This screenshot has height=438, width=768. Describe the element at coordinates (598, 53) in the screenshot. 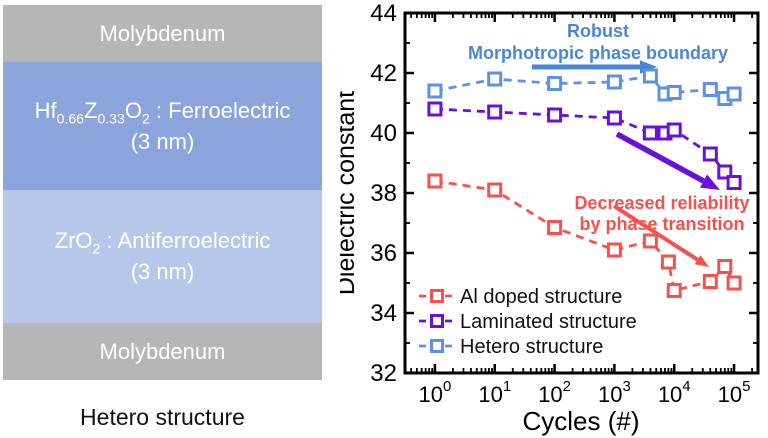

I see `annotation-robust-mpb-line1: Morphotropic phase boundary` at that location.